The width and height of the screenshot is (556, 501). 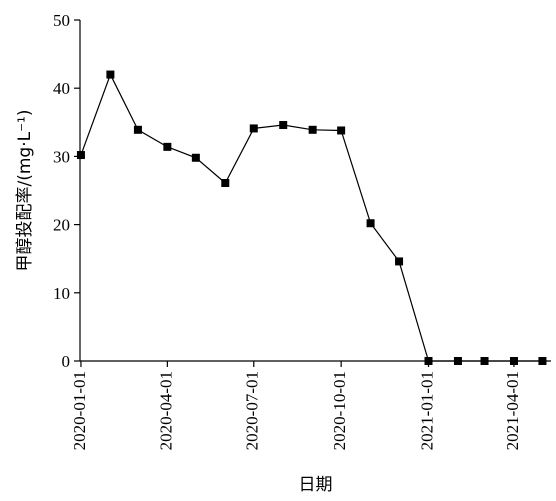 I want to click on y-axis-title: 甲醇投配率/(mg·L⁻¹), so click(x=25, y=190).